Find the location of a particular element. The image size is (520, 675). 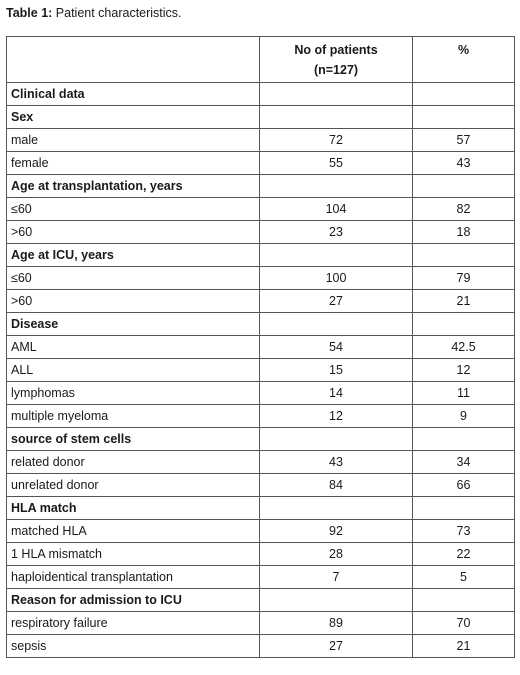

table-row: 1 HLA mismatch 28 22 is located at coordinates (260, 554).